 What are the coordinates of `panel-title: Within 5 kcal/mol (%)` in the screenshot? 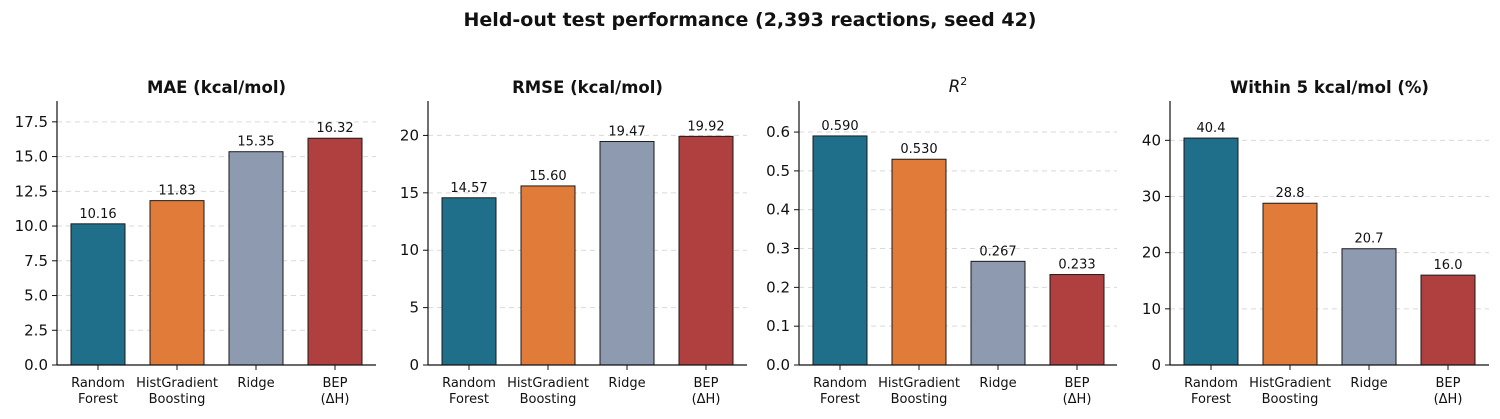 It's located at (1329, 87).